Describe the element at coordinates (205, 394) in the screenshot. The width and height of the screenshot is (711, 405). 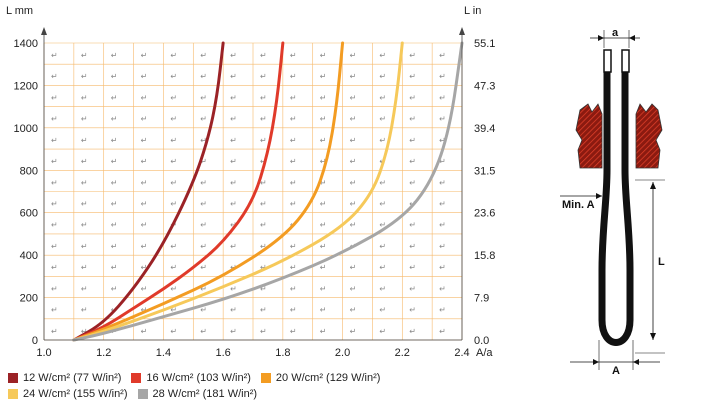
I see `legend-label: 28 W/cm² (181 W/in²)` at that location.